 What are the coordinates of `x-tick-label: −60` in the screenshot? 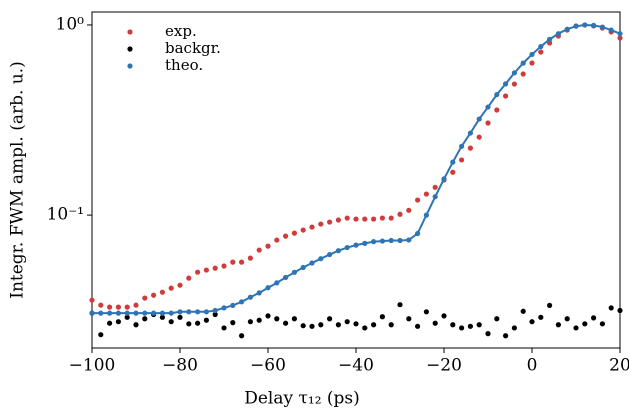 It's located at (268, 366).